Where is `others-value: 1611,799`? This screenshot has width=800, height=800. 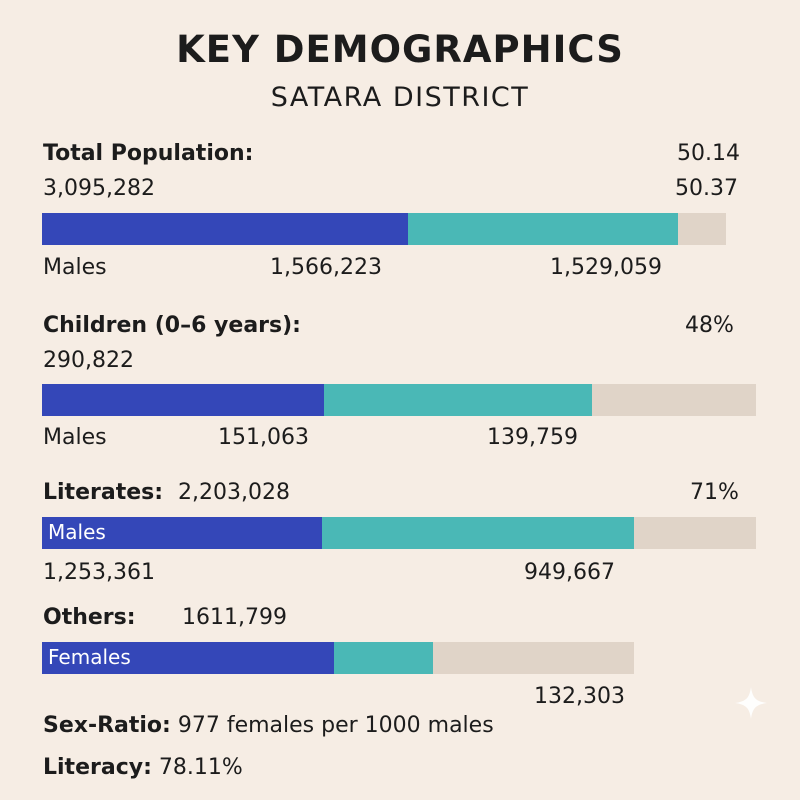
others-value: 1611,799 is located at coordinates (234, 617).